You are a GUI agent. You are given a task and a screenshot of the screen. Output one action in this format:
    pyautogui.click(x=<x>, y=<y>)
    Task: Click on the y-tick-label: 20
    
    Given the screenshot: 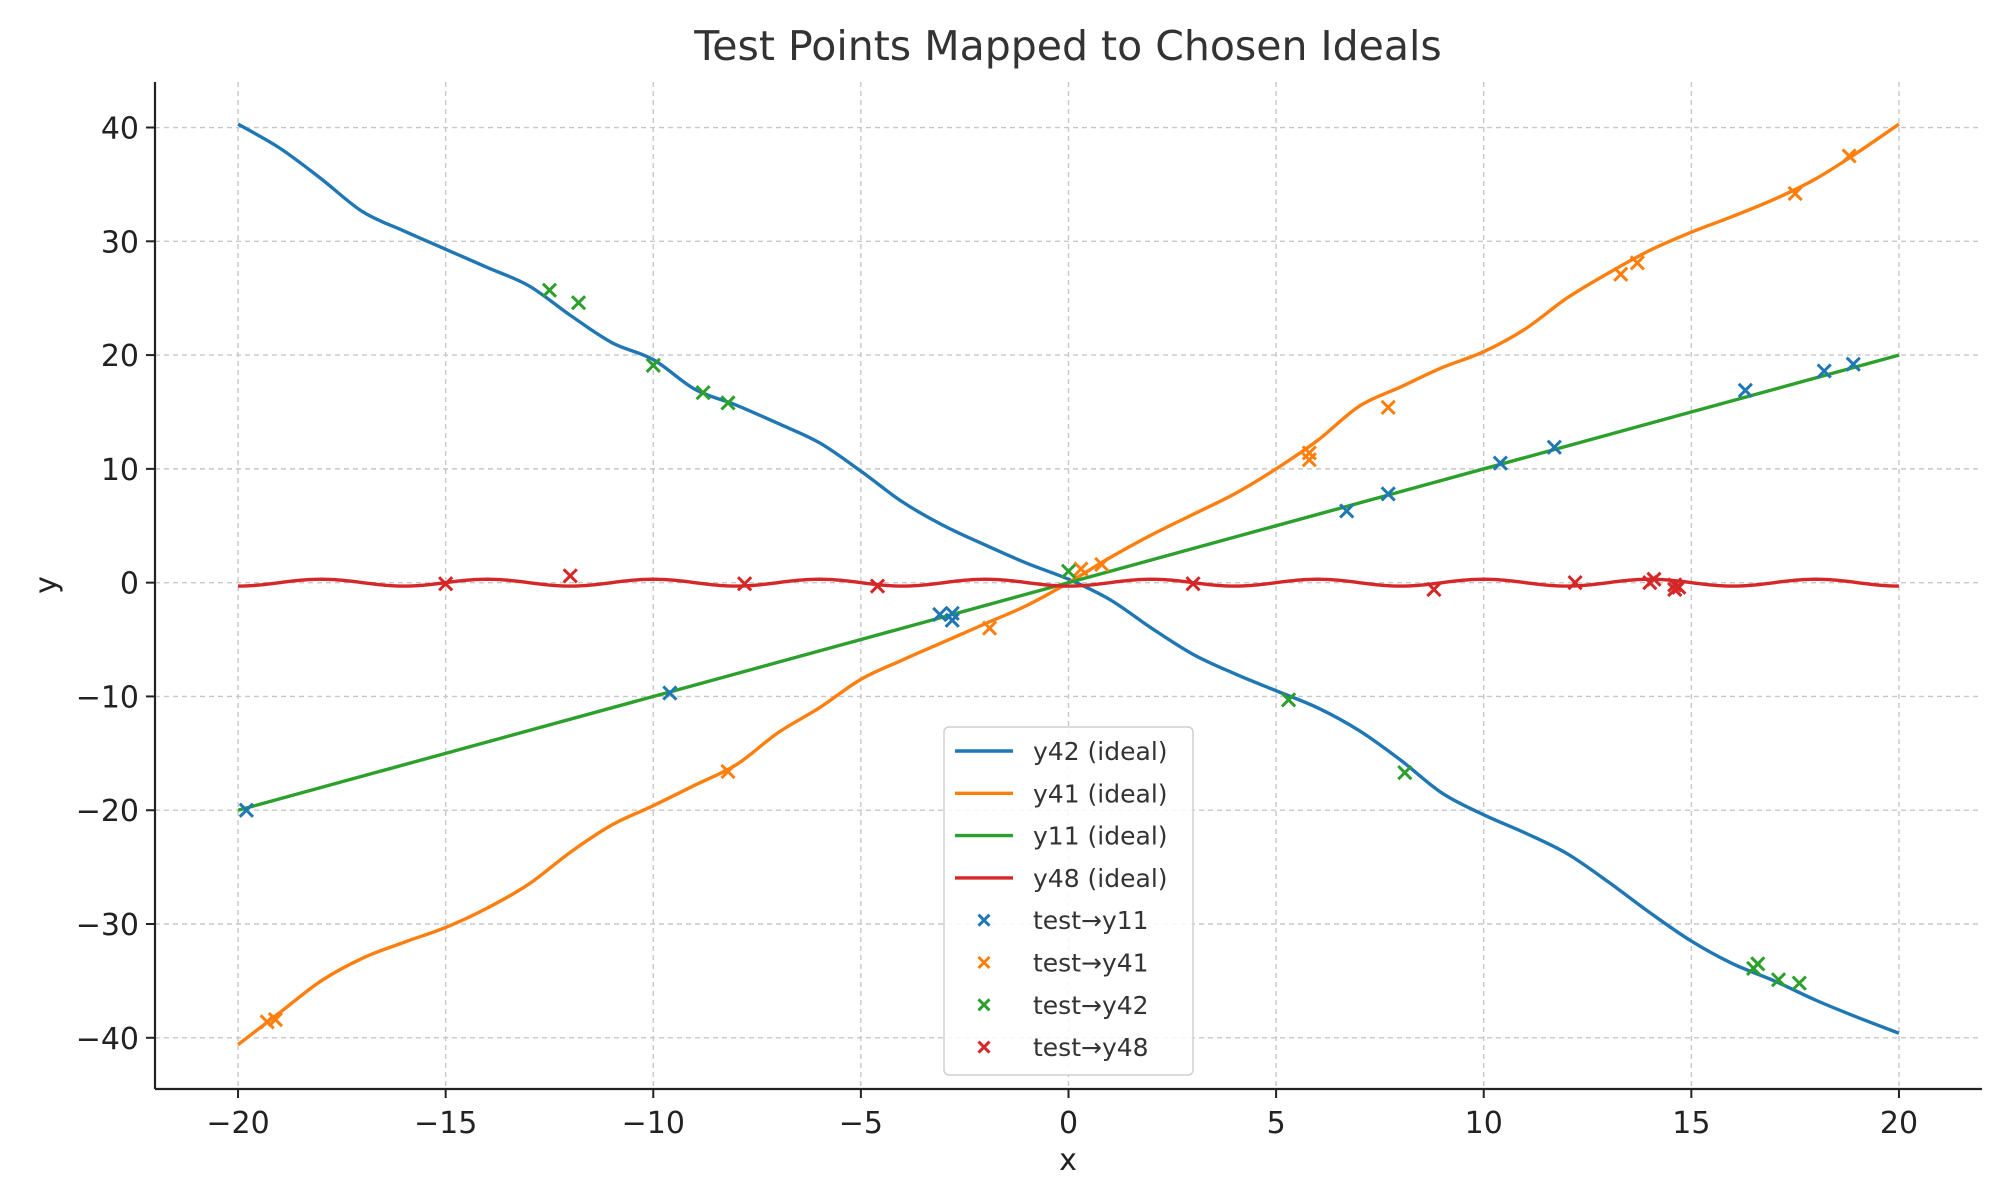 What is the action you would take?
    pyautogui.click(x=120, y=356)
    